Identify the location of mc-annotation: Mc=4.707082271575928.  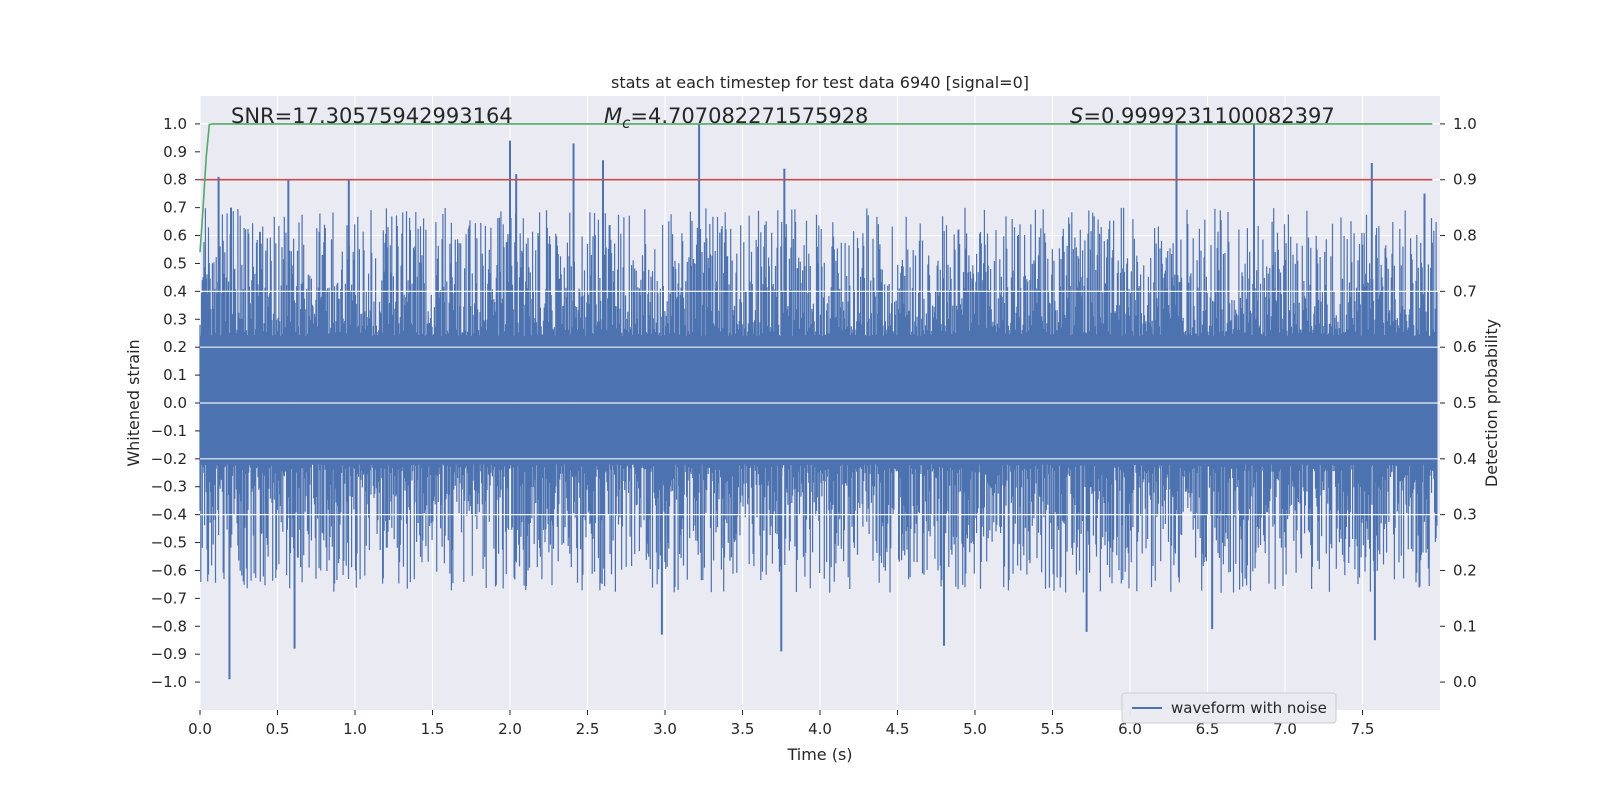
(736, 118).